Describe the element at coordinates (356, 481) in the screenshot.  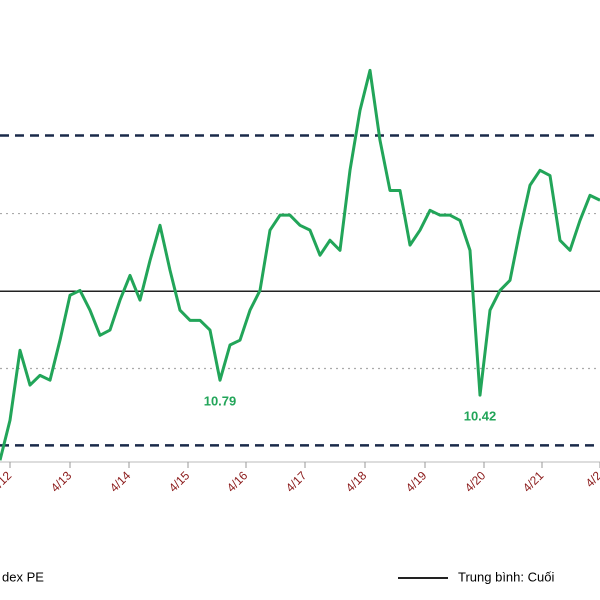
I see `x-tick-label: 4/18` at that location.